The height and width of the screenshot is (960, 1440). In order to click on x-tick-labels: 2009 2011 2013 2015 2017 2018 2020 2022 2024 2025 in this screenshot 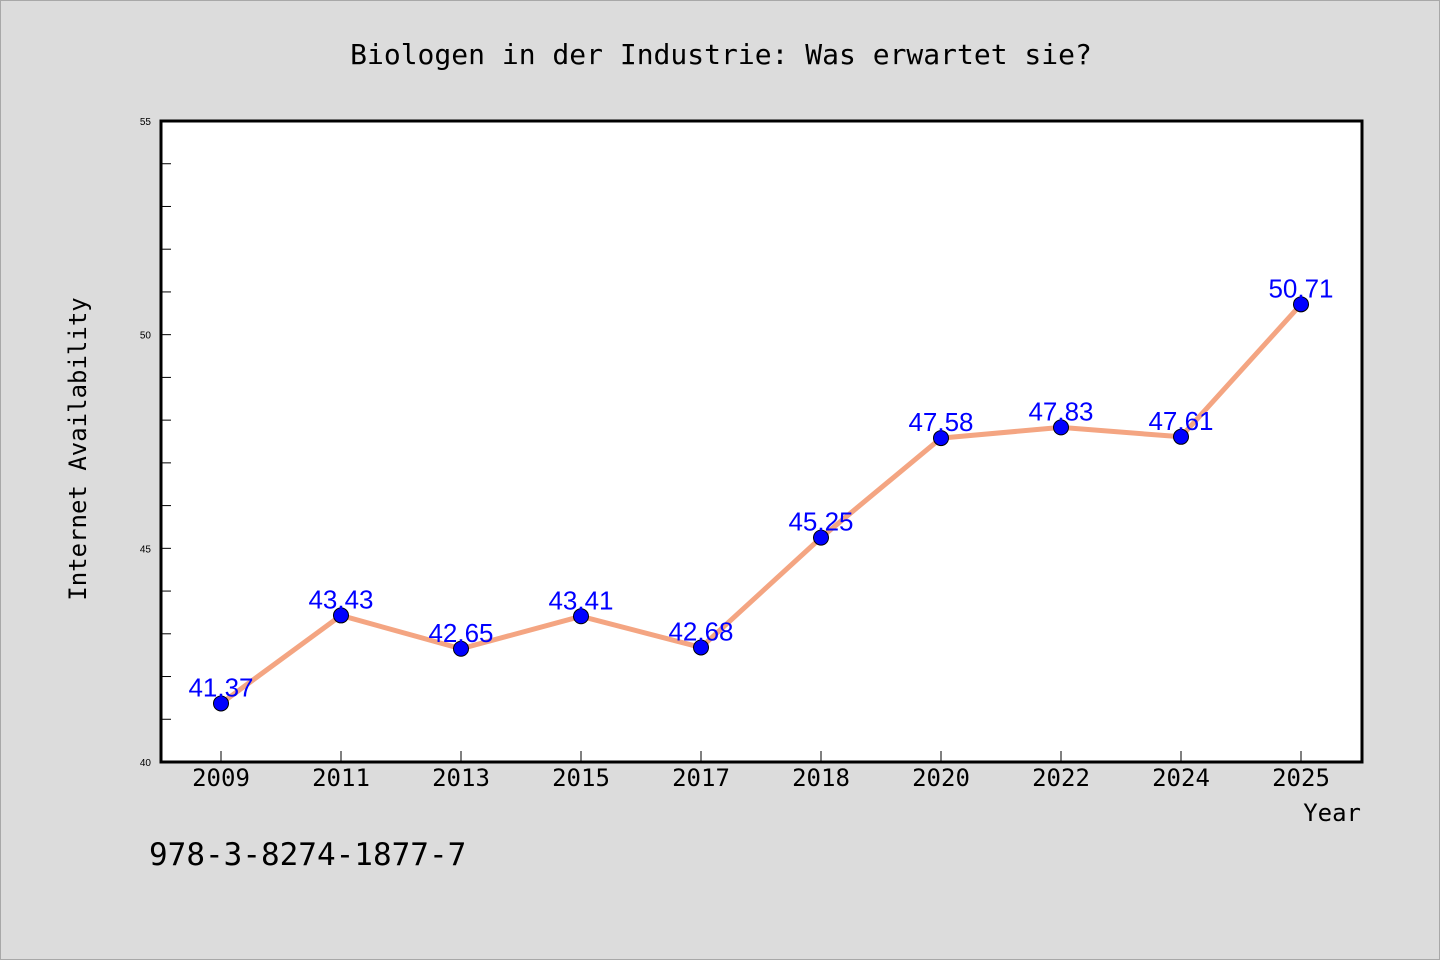, I will do `click(761, 778)`.